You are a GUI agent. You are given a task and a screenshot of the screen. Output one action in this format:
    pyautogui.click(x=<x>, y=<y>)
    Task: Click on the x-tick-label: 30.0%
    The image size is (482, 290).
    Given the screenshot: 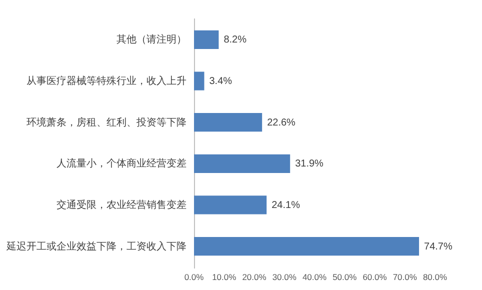 What is the action you would take?
    pyautogui.click(x=284, y=277)
    